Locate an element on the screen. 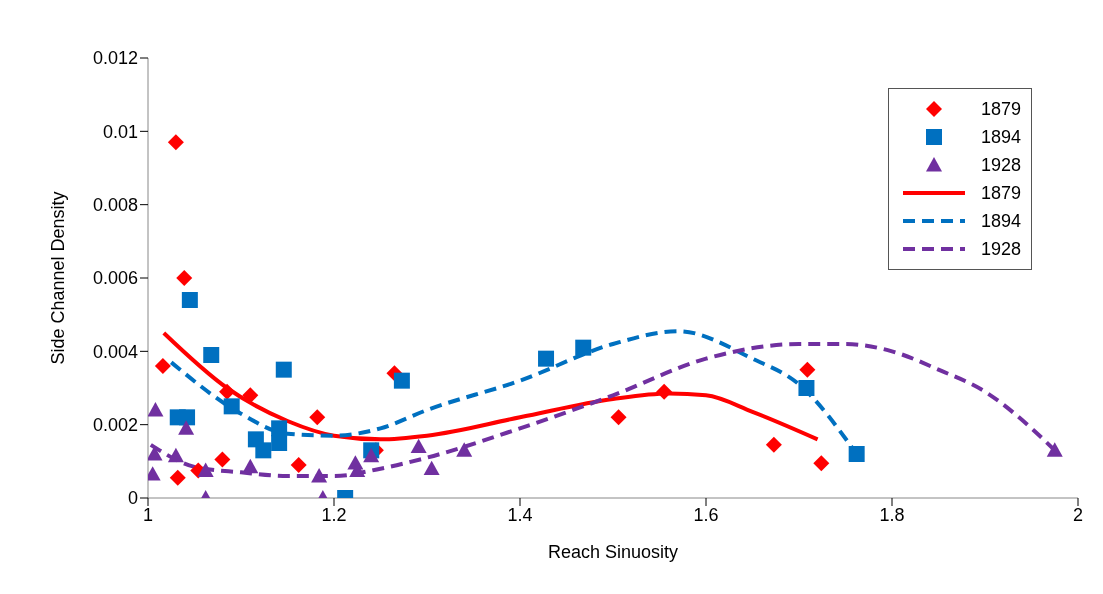 This screenshot has height=594, width=1103. x-tick-label: 1.8 is located at coordinates (892, 514).